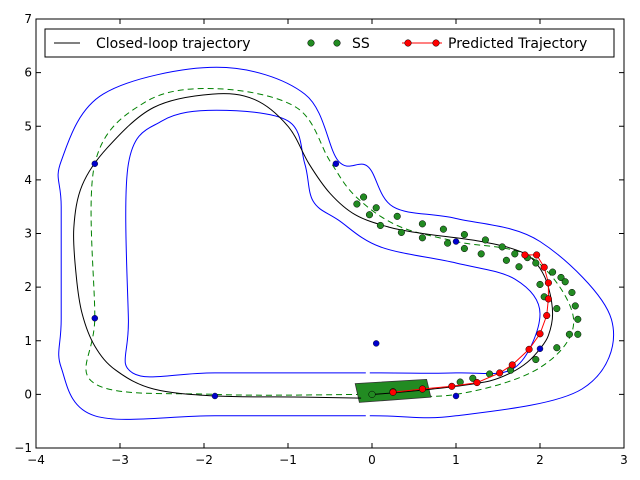  I want to click on legend-closed-loop-trajectory-label: Closed-loop trajectory, so click(173, 44).